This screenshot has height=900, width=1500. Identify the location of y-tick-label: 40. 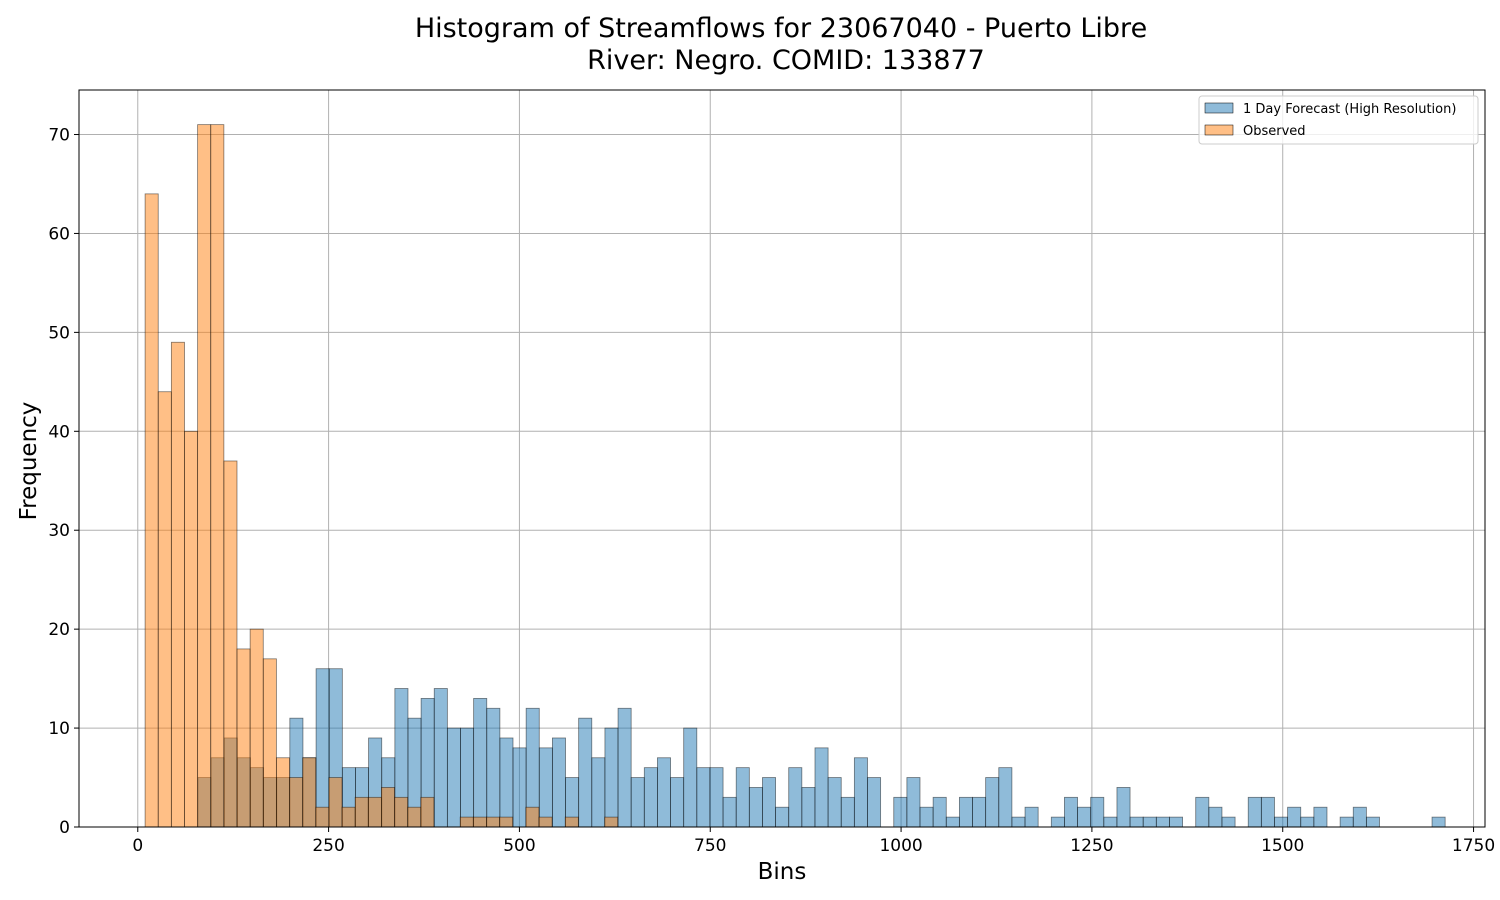
(59, 432).